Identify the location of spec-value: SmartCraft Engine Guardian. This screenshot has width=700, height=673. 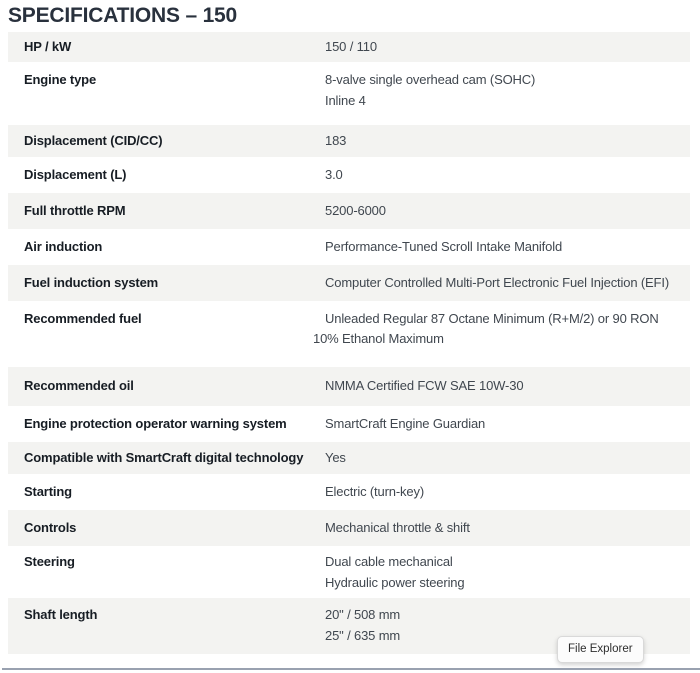
(501, 424).